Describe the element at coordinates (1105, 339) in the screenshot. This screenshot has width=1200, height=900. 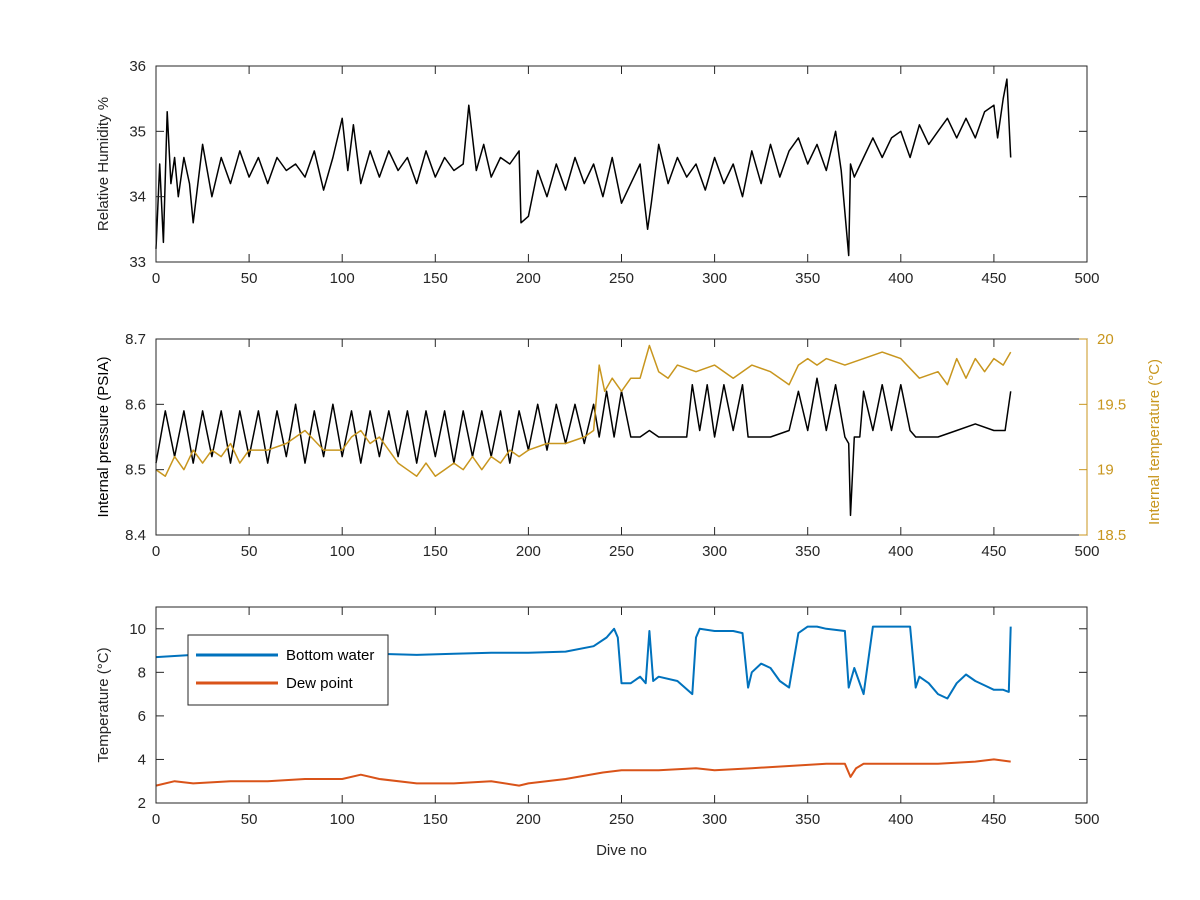
I see `y-right-tick-label: 20` at that location.